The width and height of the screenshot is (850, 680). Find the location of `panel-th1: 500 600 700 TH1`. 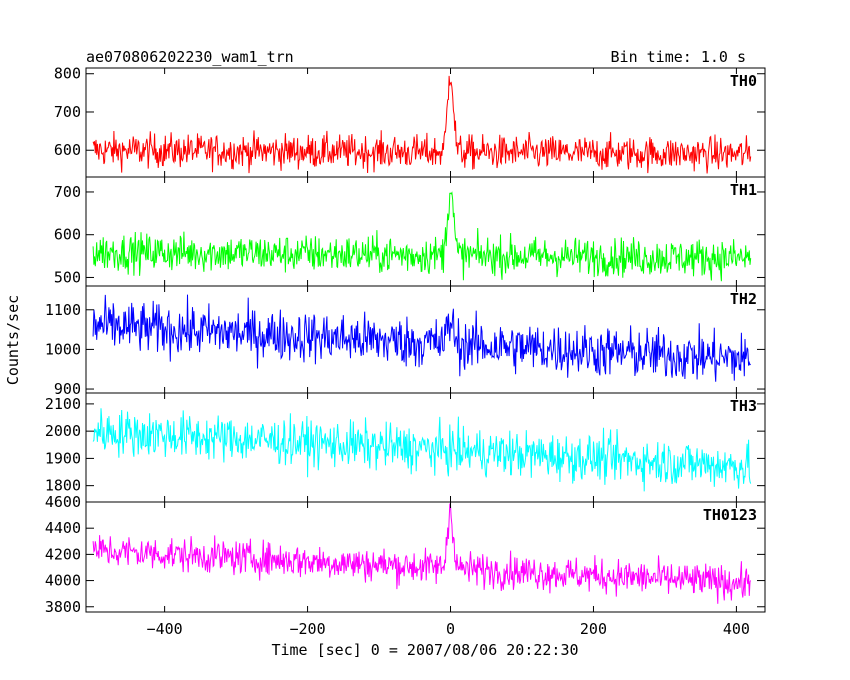

panel-th1: 500 600 700 TH1 is located at coordinates (410, 231).